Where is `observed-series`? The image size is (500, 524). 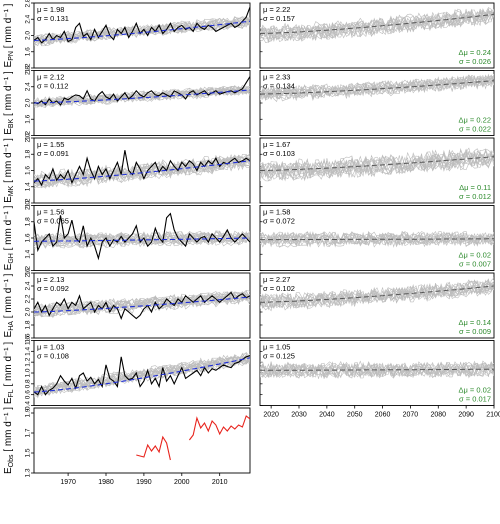 observed-series is located at coordinates (193, 438).